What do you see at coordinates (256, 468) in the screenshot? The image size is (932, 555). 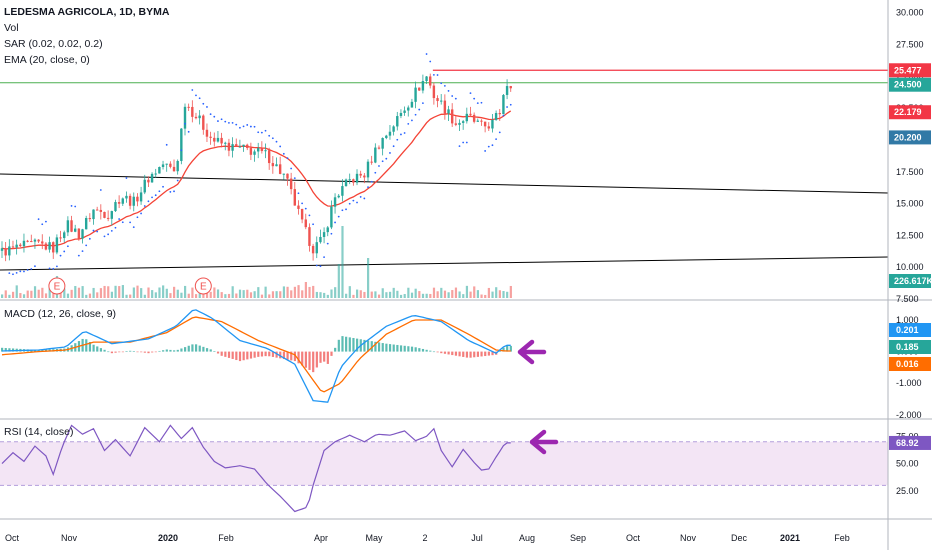 I see `rsi-line` at bounding box center [256, 468].